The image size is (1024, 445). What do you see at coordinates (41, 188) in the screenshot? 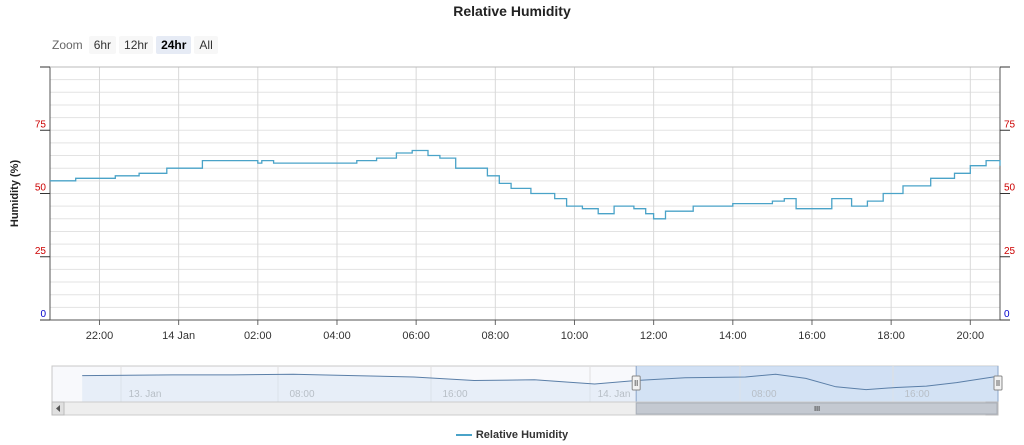
I see `y-tick-label-left: 50` at bounding box center [41, 188].